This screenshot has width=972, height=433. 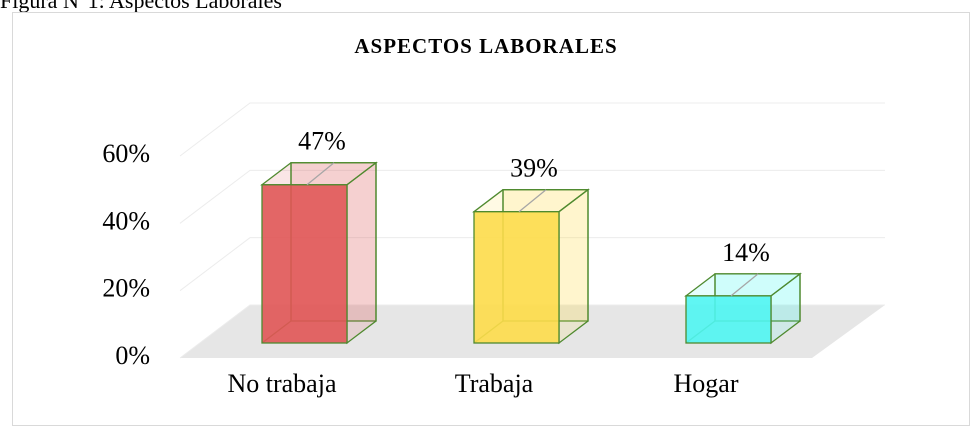 What do you see at coordinates (534, 168) in the screenshot?
I see `data-label: 39%` at bounding box center [534, 168].